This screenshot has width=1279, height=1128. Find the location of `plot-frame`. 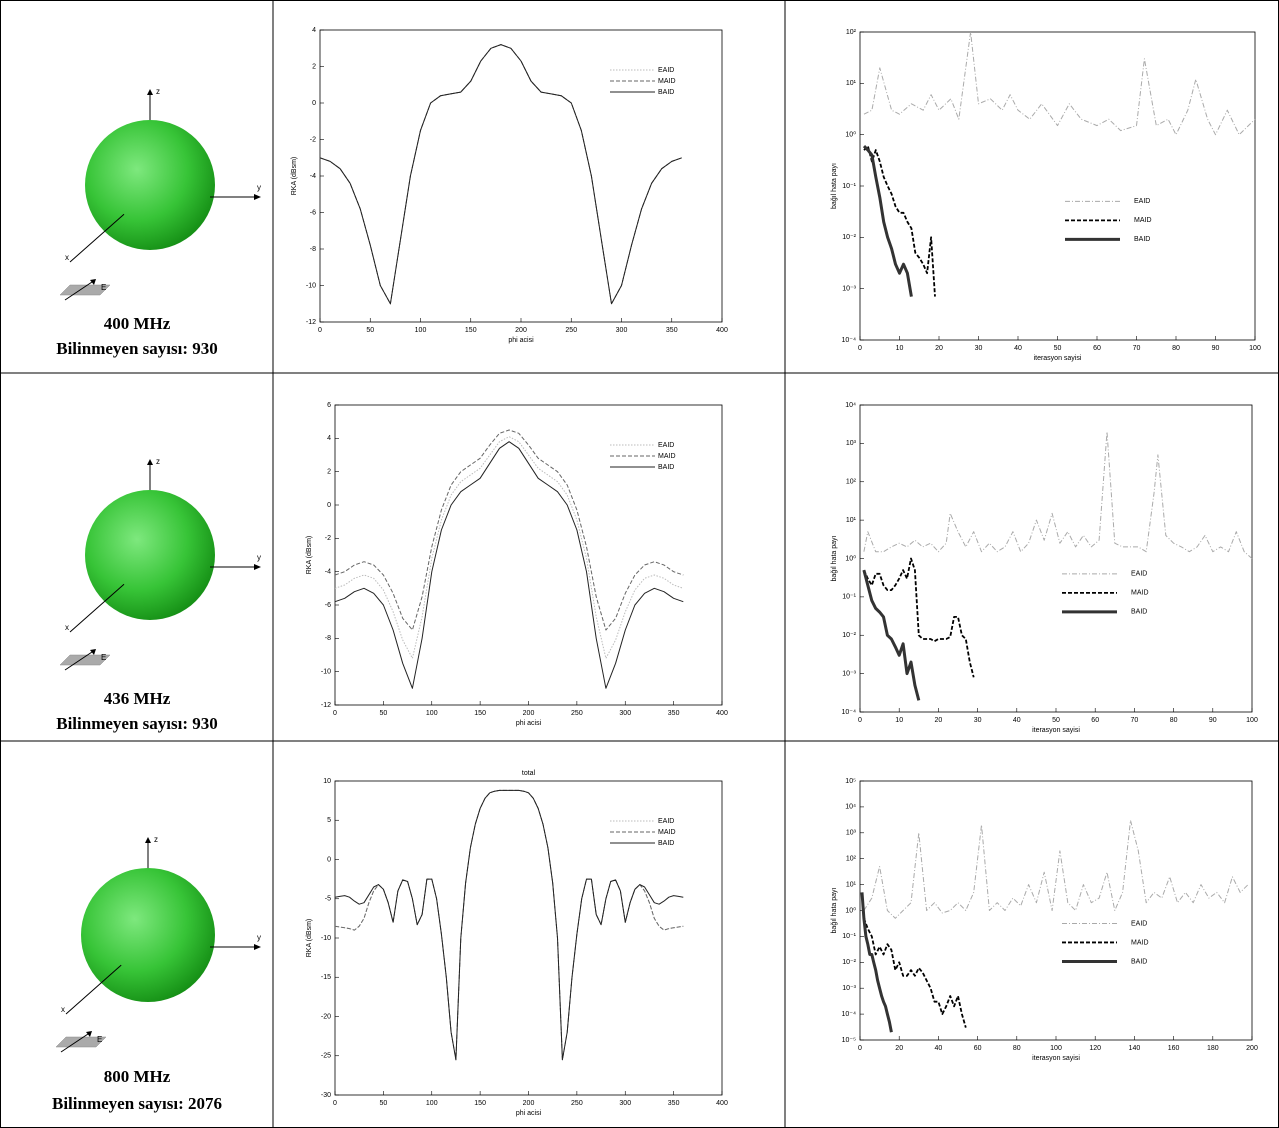

plot-frame is located at coordinates (1057, 186).